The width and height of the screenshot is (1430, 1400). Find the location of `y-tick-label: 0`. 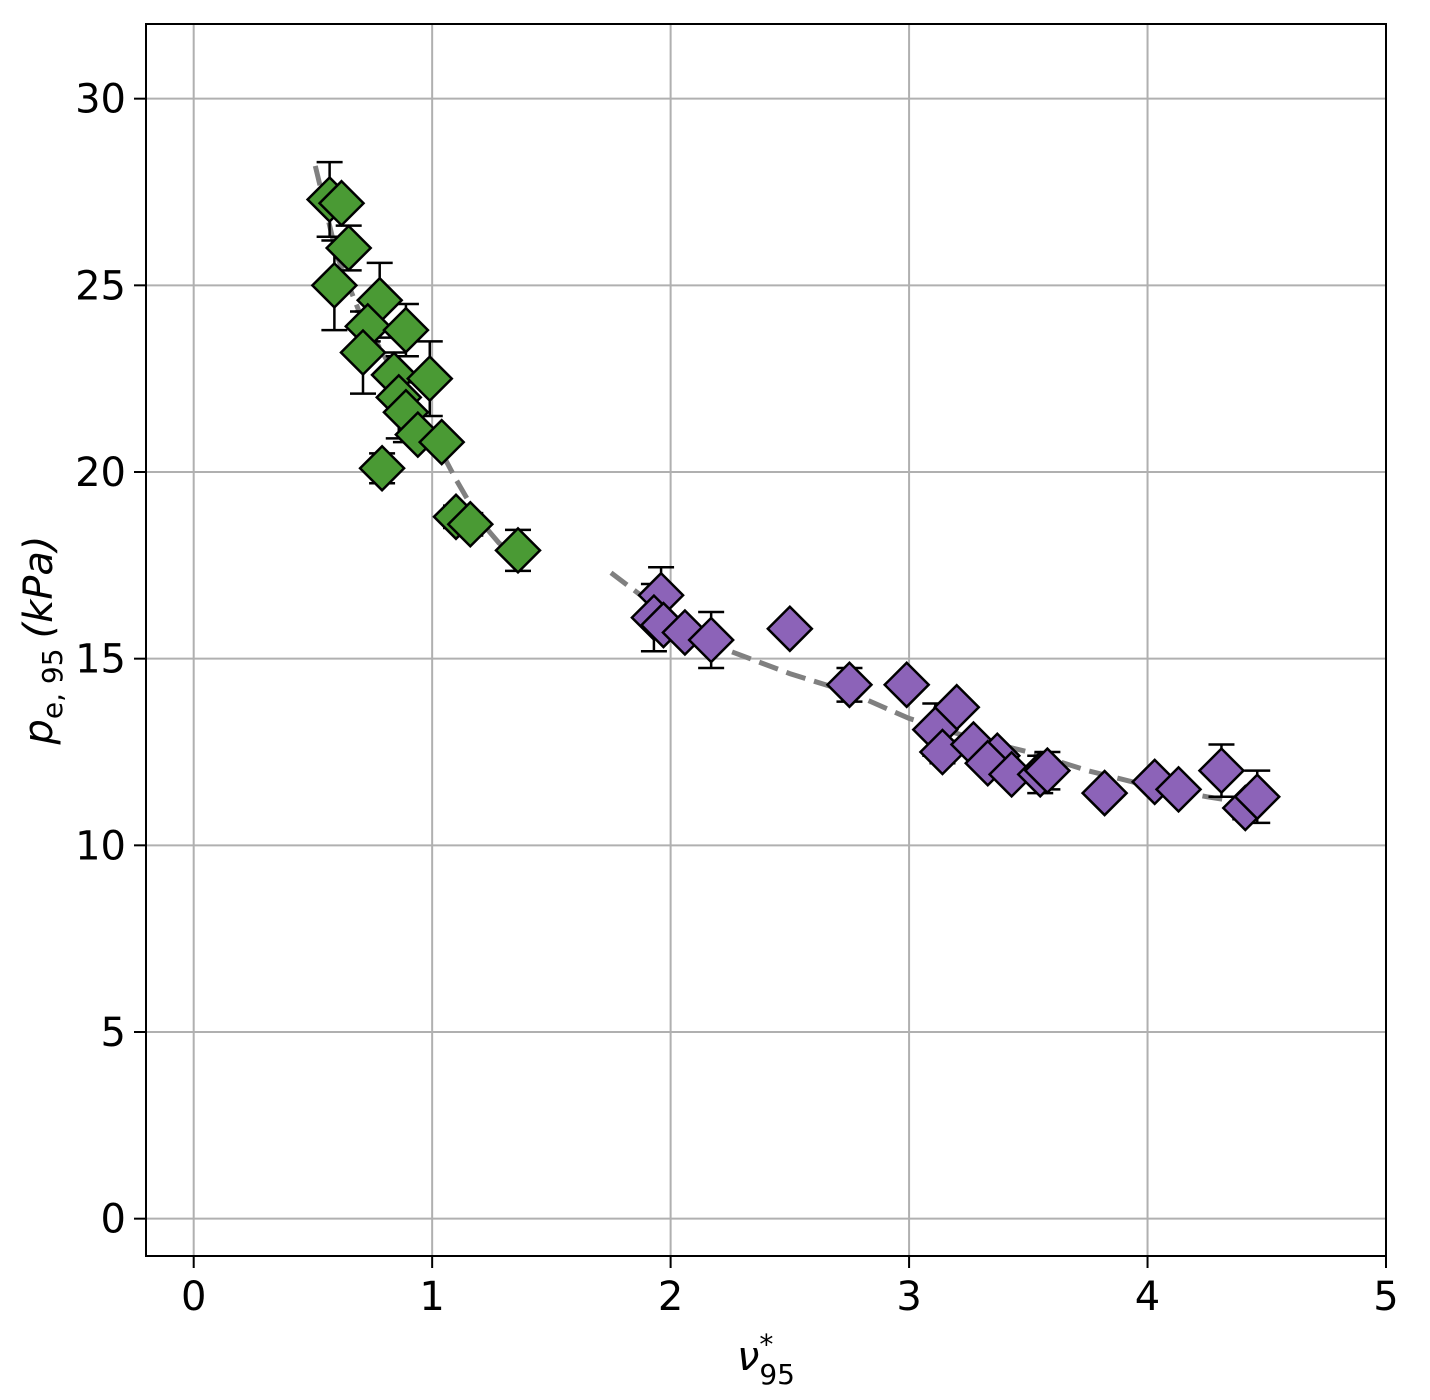

y-tick-label: 0 is located at coordinates (113, 1220).